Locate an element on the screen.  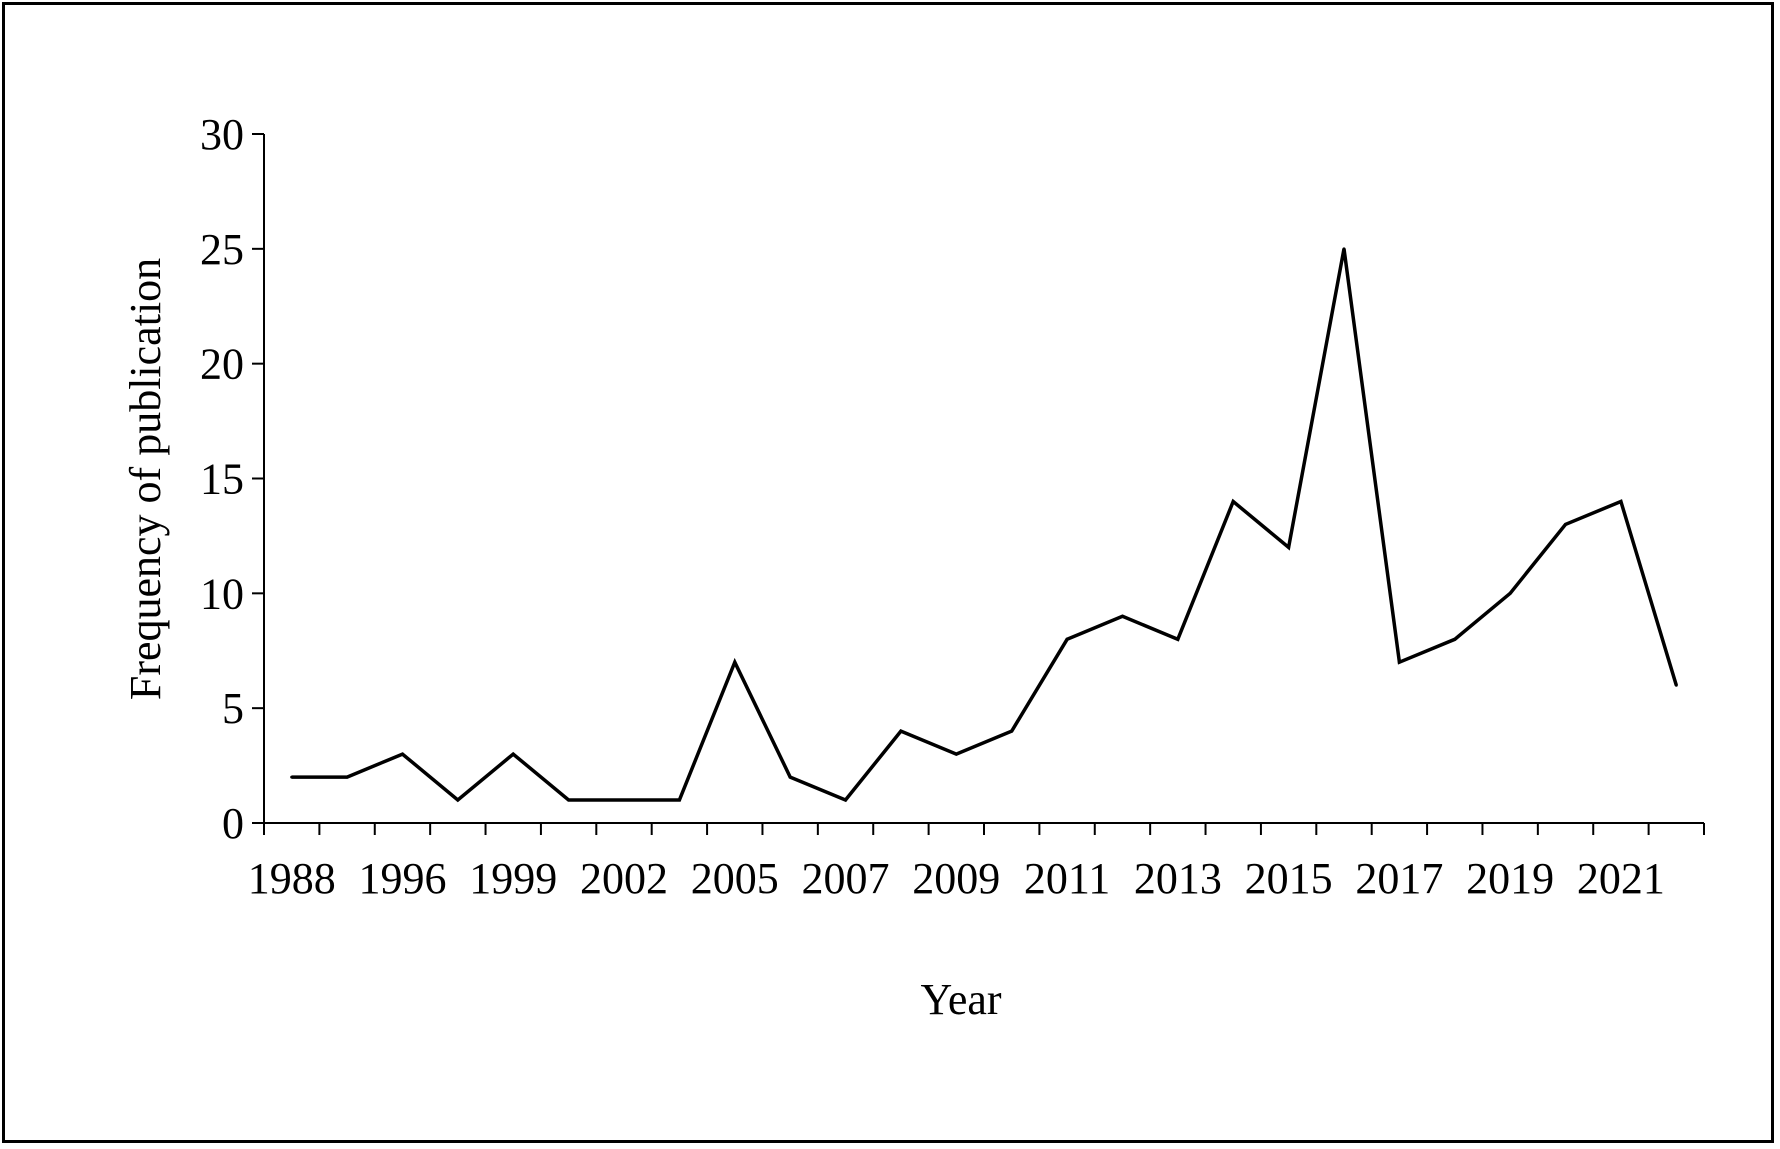
x-tick-label: 2005 is located at coordinates (735, 878).